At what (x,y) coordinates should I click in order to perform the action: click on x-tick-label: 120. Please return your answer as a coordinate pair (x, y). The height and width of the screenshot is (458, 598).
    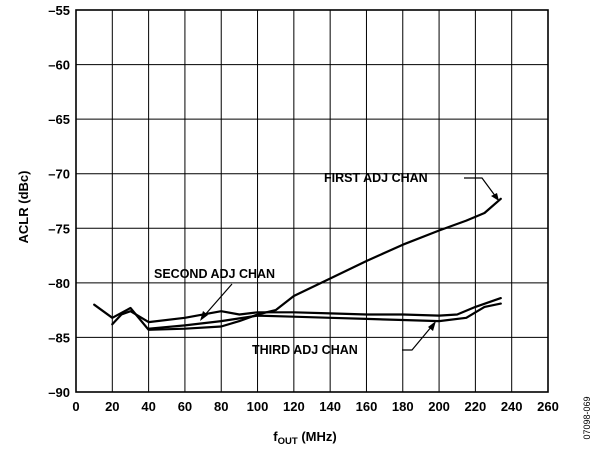
    Looking at the image, I should click on (294, 406).